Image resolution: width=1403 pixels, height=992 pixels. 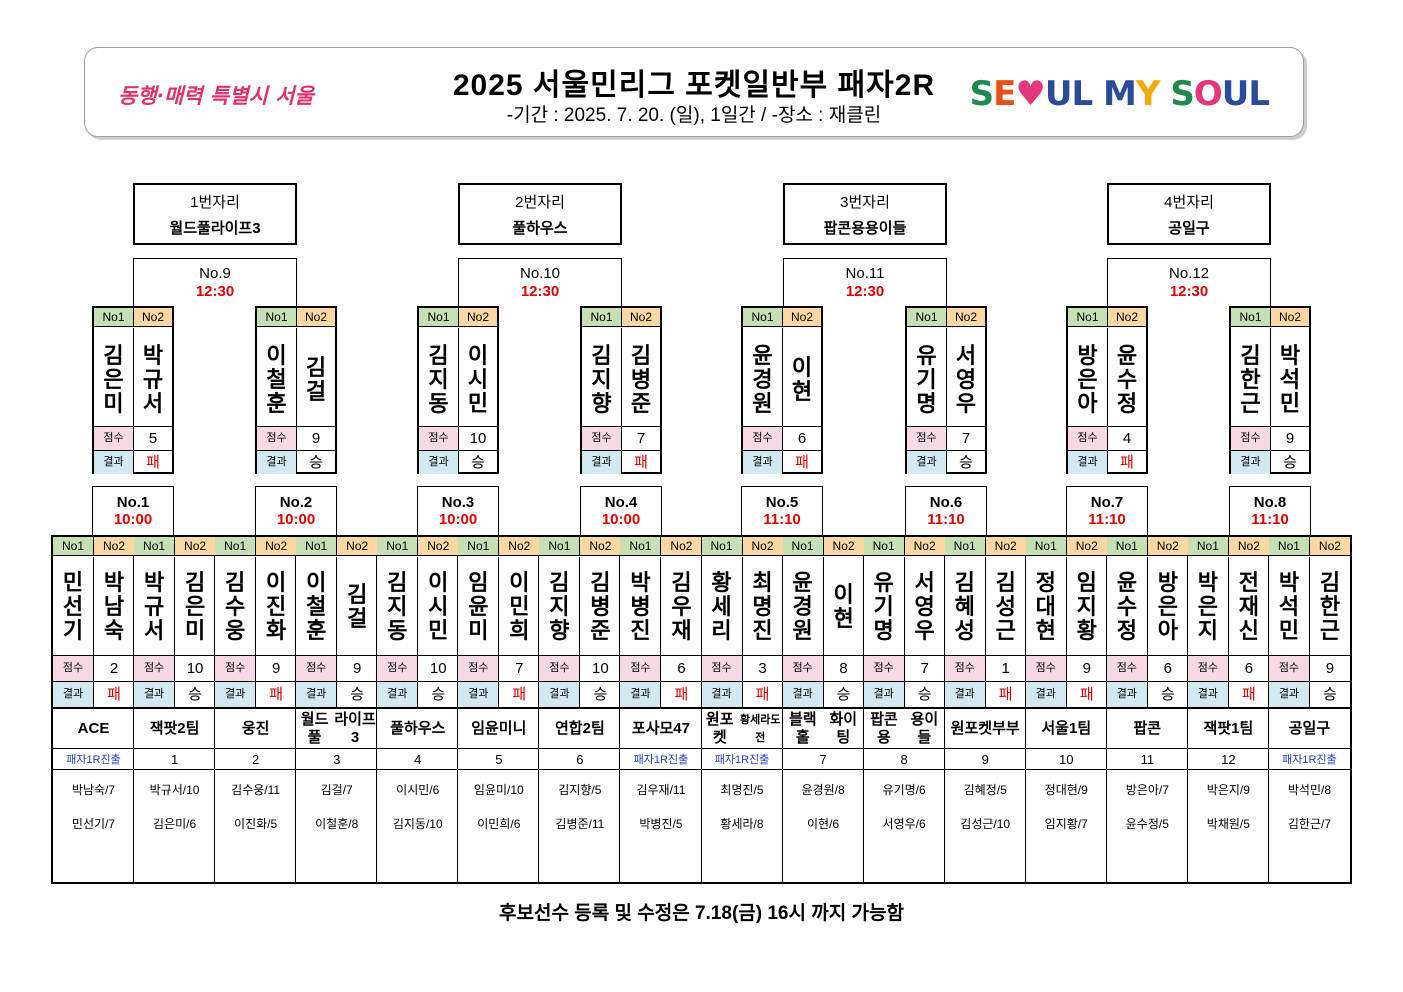 What do you see at coordinates (865, 228) in the screenshot?
I see `seat-team: 팝콘용용이들` at bounding box center [865, 228].